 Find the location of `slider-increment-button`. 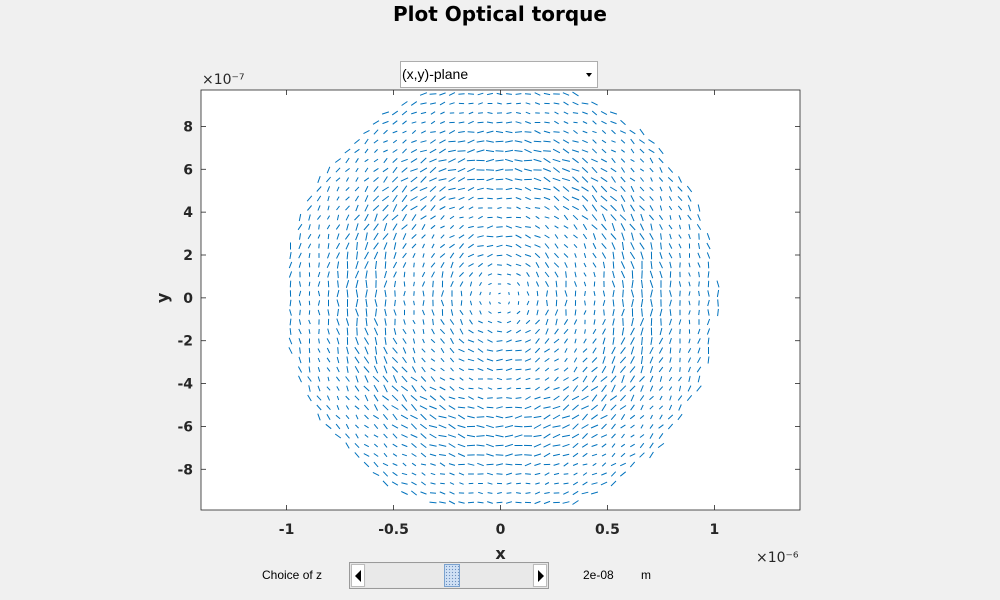

slider-increment-button is located at coordinates (540, 575).